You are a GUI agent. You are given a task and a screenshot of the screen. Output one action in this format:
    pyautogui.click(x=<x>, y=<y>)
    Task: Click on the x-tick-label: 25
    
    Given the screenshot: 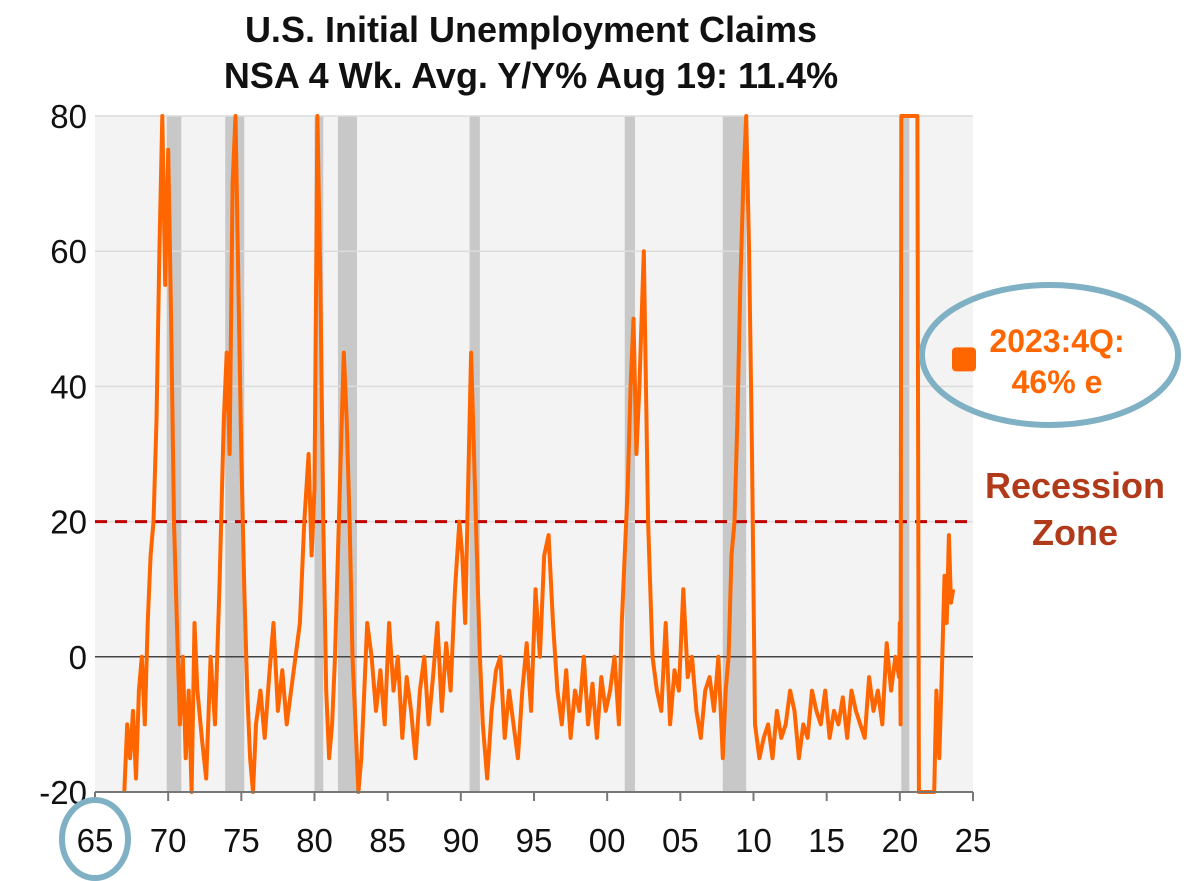 What is the action you would take?
    pyautogui.click(x=973, y=840)
    